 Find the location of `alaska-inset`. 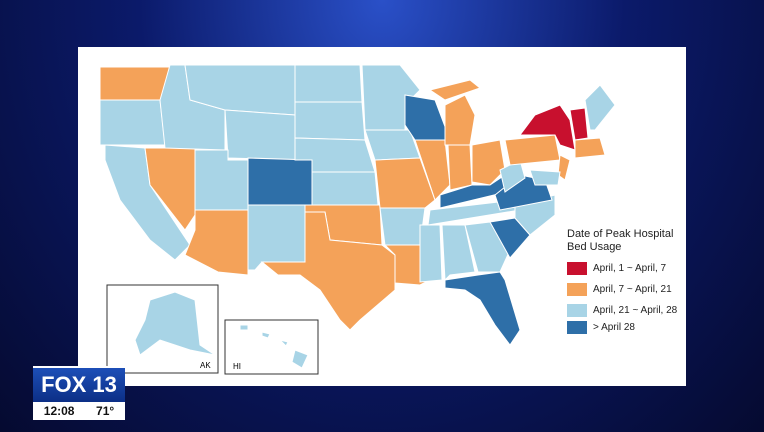

alaska-inset is located at coordinates (162, 329).